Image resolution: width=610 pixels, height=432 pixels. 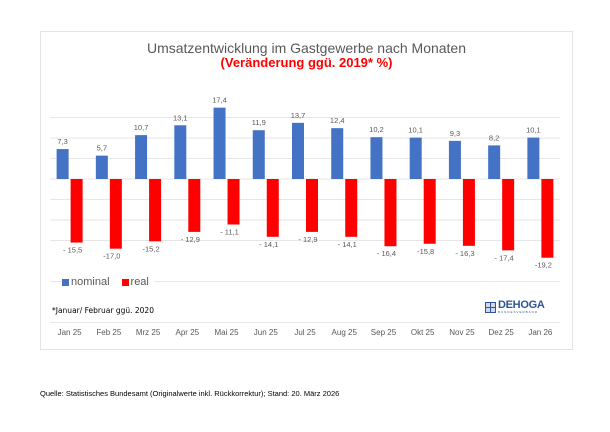 I want to click on logo-sub: BUNDESVERBAND, so click(x=518, y=312).